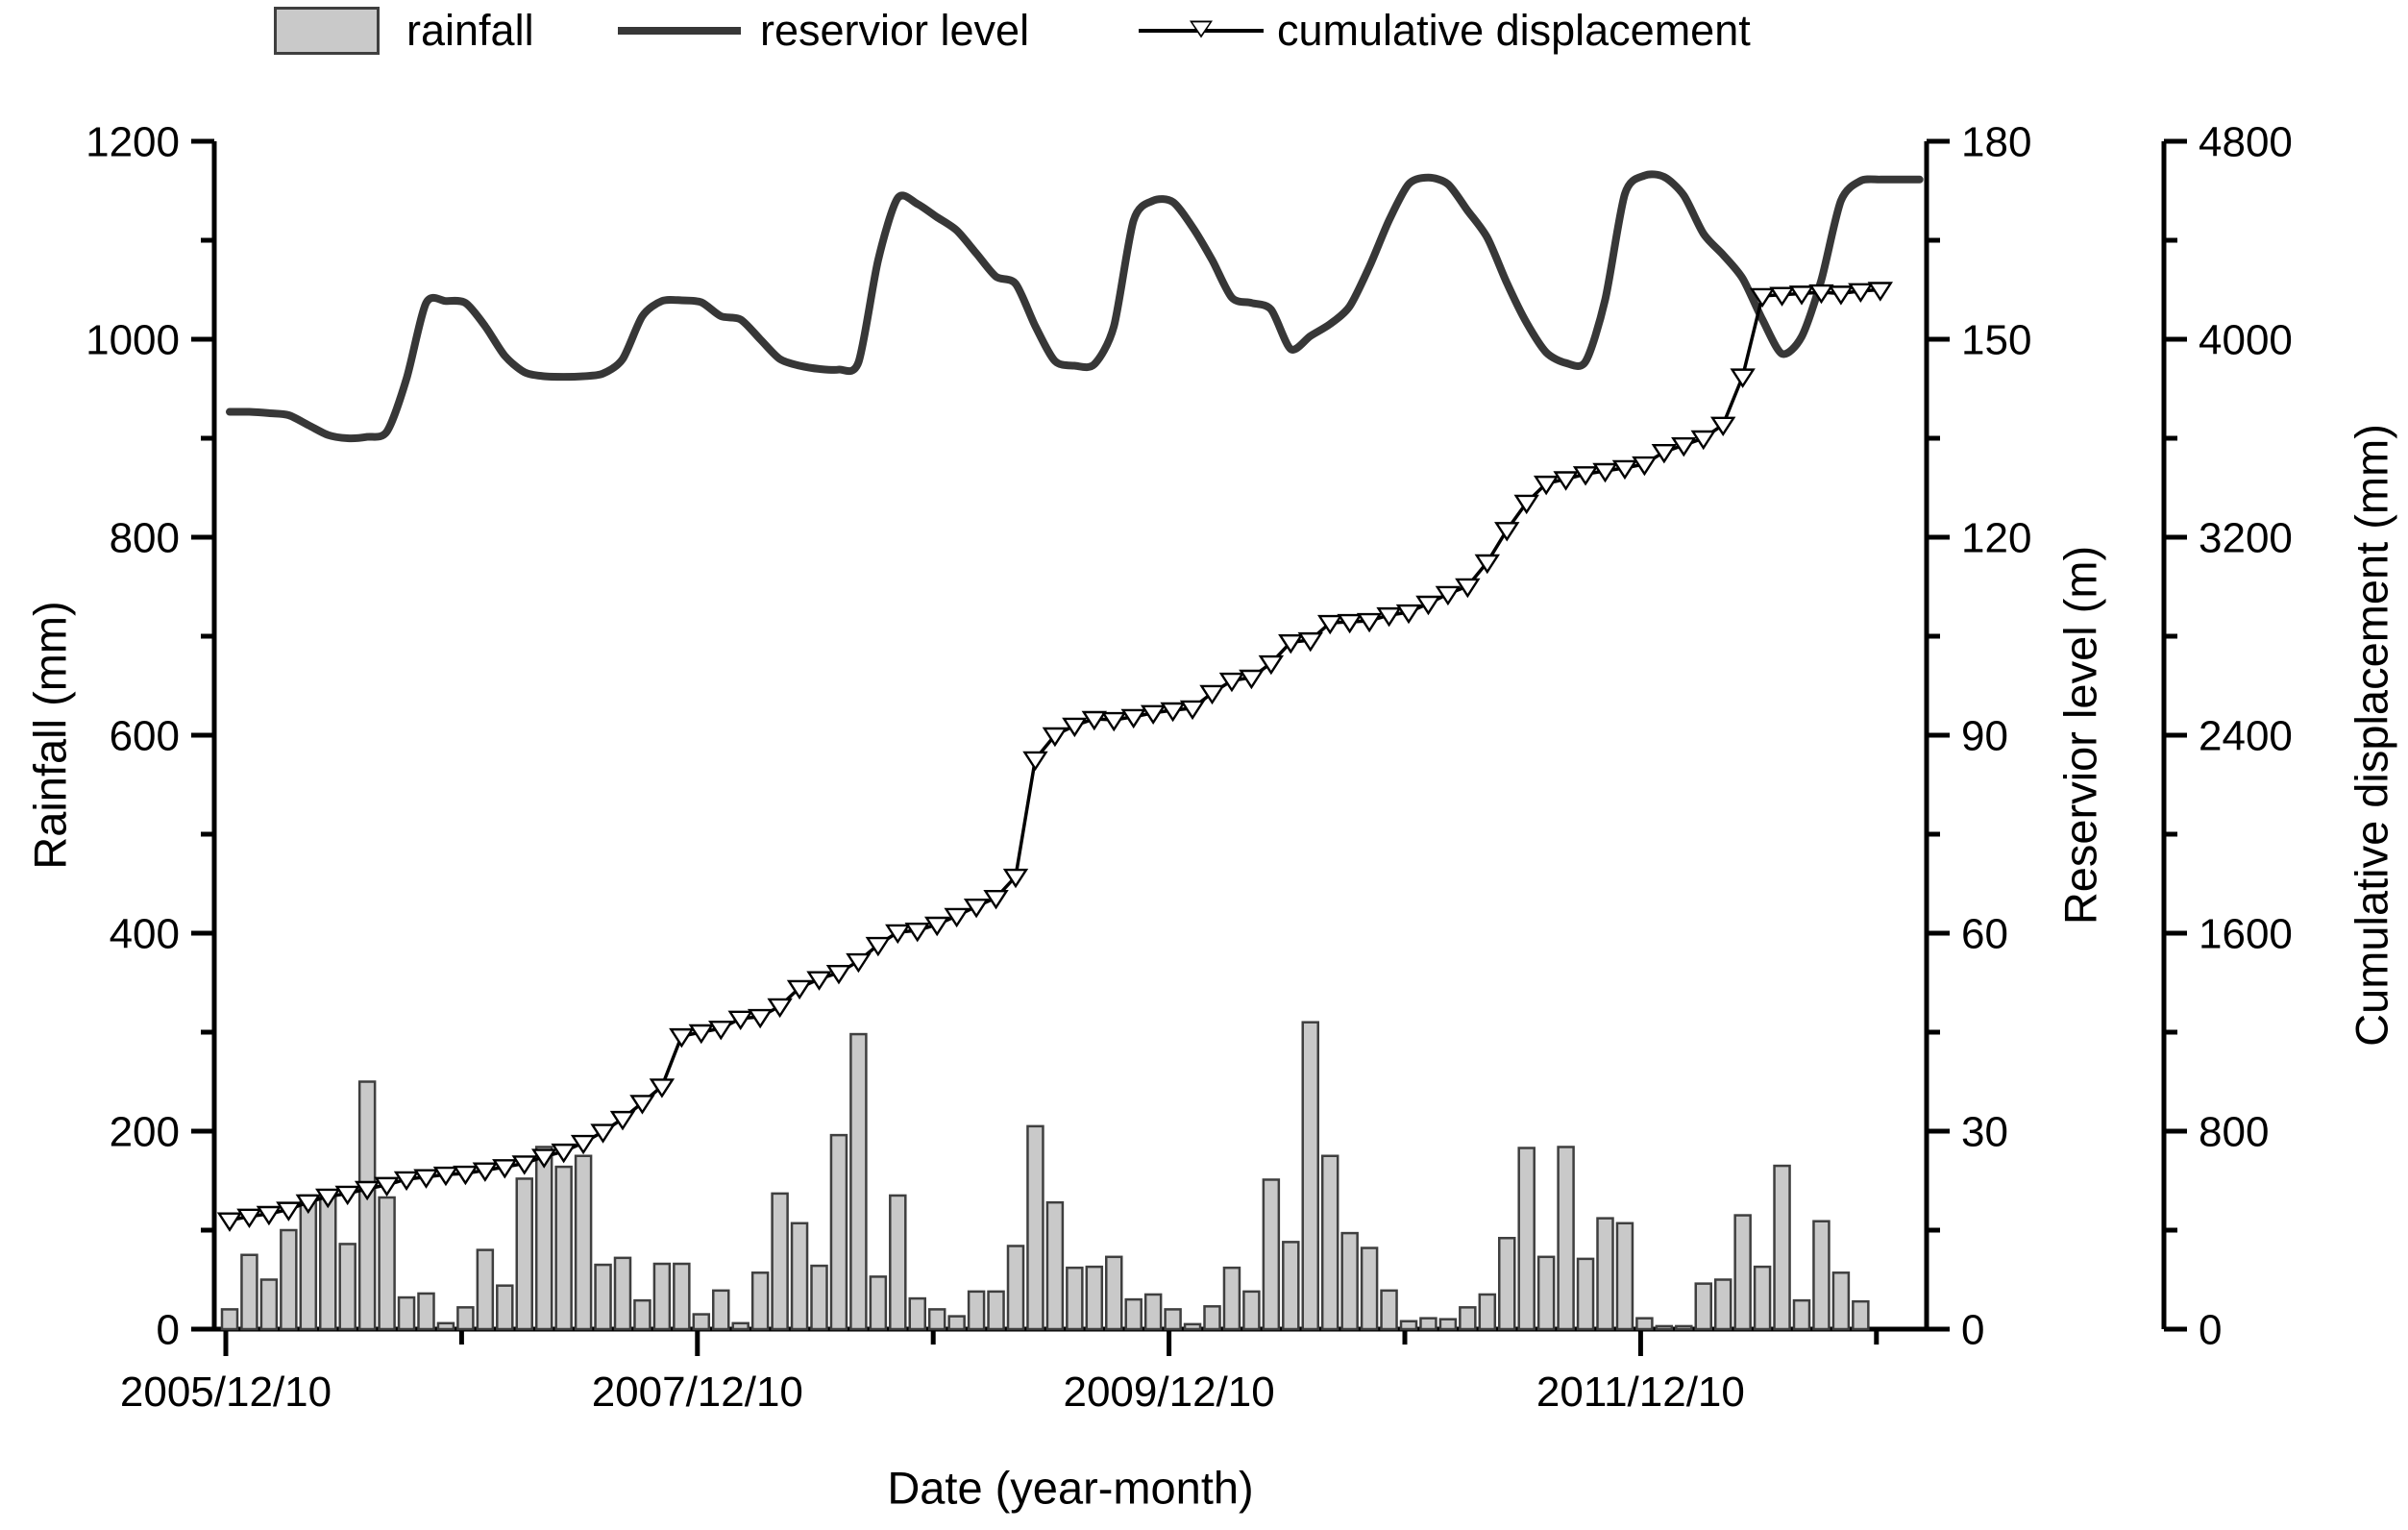  Describe the element at coordinates (145, 537) in the screenshot. I see `y-axis-rainfall-tick-label: 800` at that location.